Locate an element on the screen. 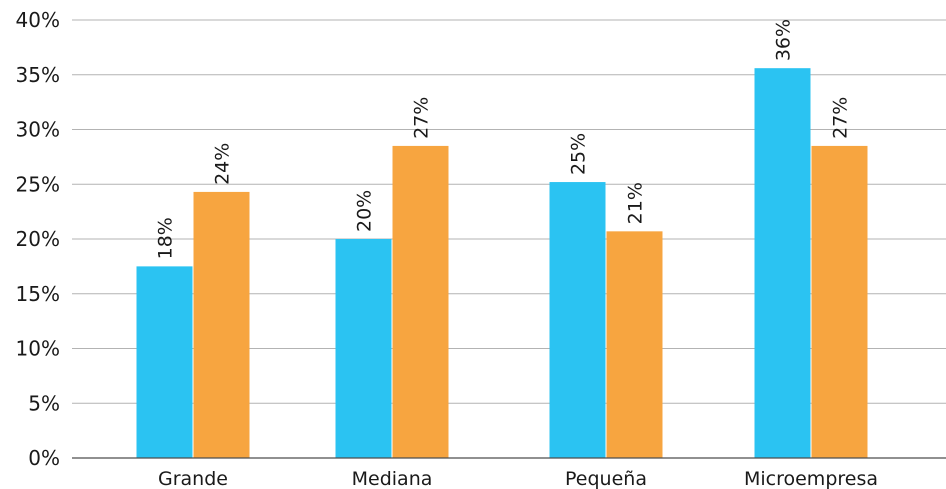 This screenshot has width=946, height=489. y-tick-label: 30% is located at coordinates (38, 130).